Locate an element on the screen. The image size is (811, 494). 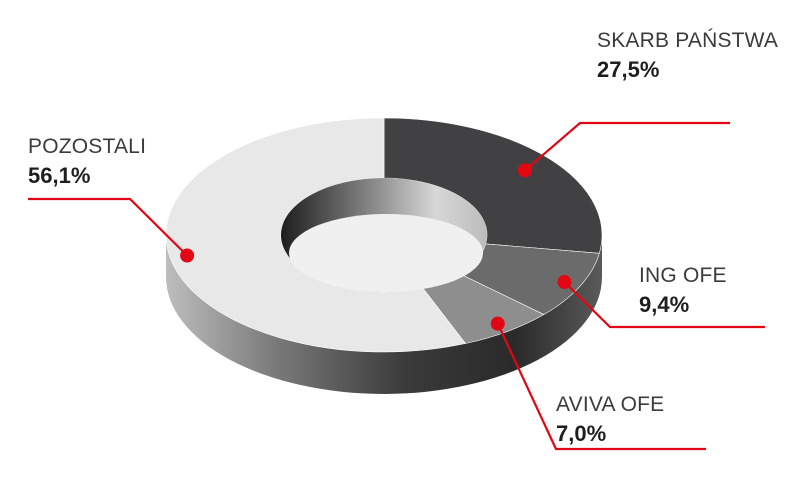
label-skarb-panstwa: SKARB PAŃSTWA 27,5% is located at coordinates (687, 55).